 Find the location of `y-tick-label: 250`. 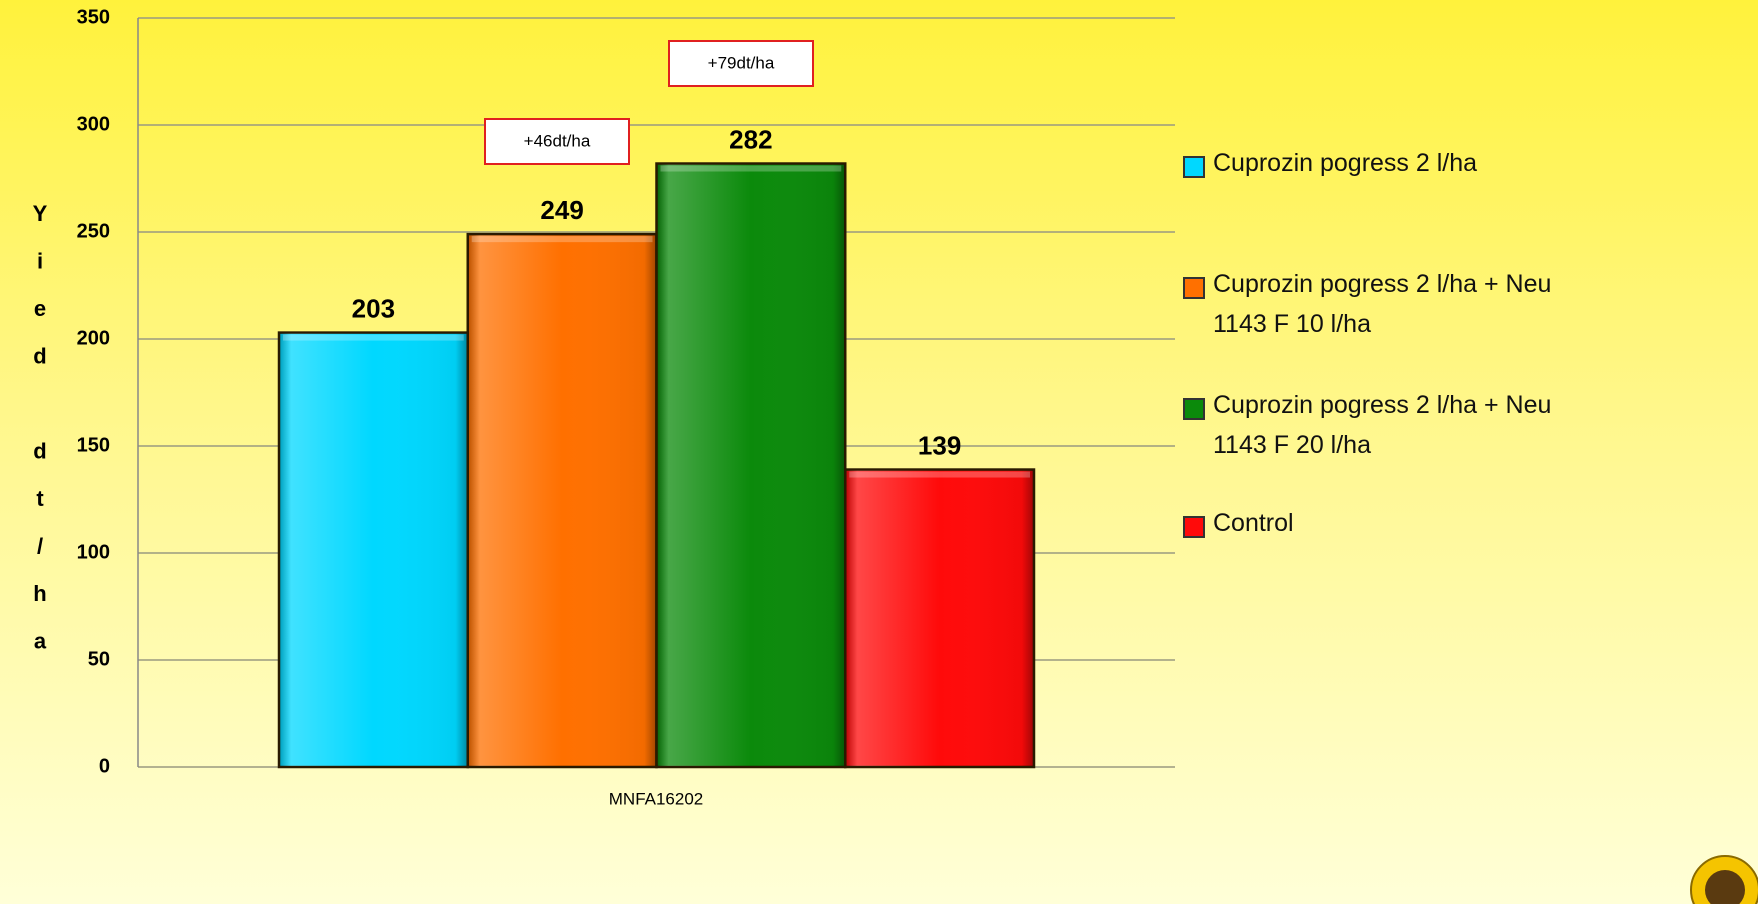

y-tick-label: 250 is located at coordinates (93, 231).